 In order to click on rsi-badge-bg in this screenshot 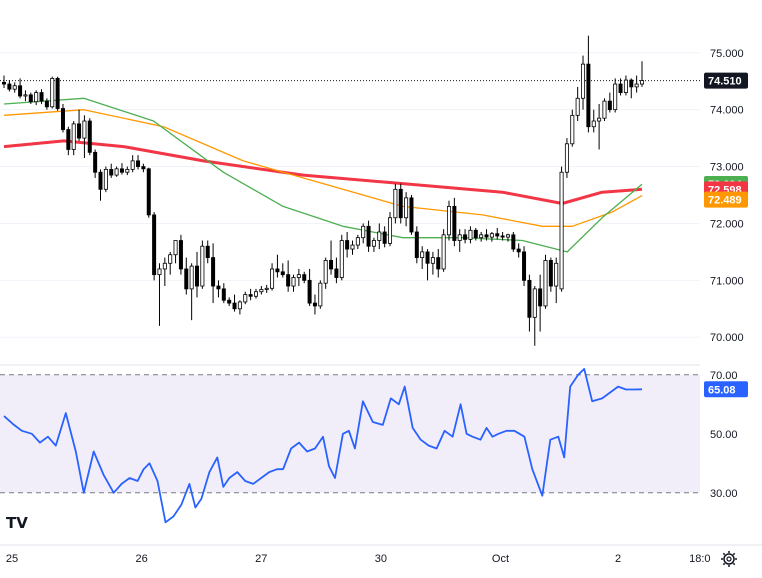, I will do `click(726, 389)`.